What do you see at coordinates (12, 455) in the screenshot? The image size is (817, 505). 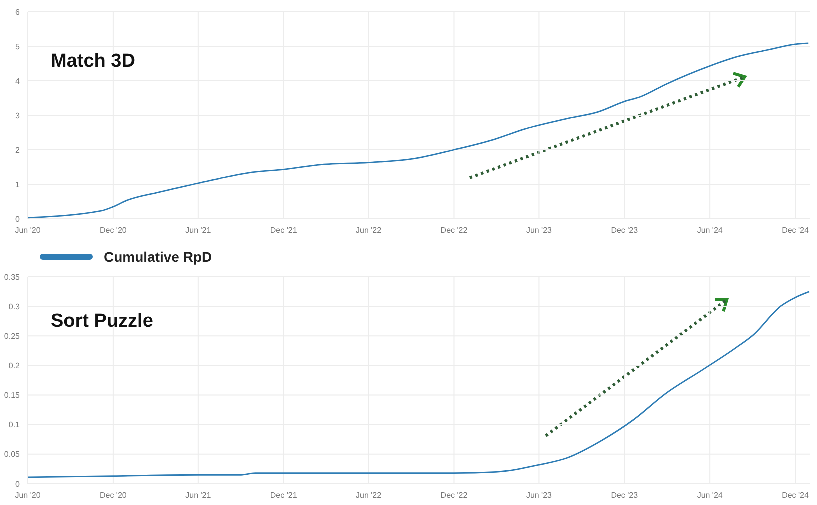 I see `y-tick-label: 0.05` at bounding box center [12, 455].